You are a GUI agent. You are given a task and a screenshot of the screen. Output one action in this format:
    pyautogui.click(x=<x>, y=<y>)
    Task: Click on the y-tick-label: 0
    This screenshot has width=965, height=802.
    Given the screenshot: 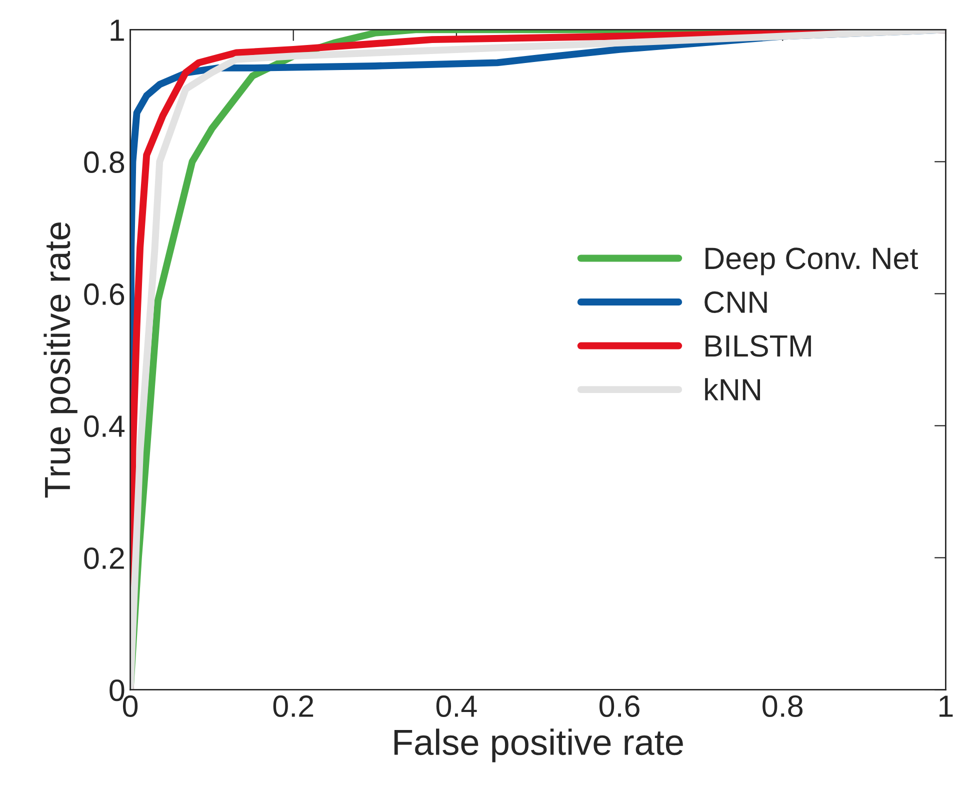 What is the action you would take?
    pyautogui.click(x=117, y=690)
    